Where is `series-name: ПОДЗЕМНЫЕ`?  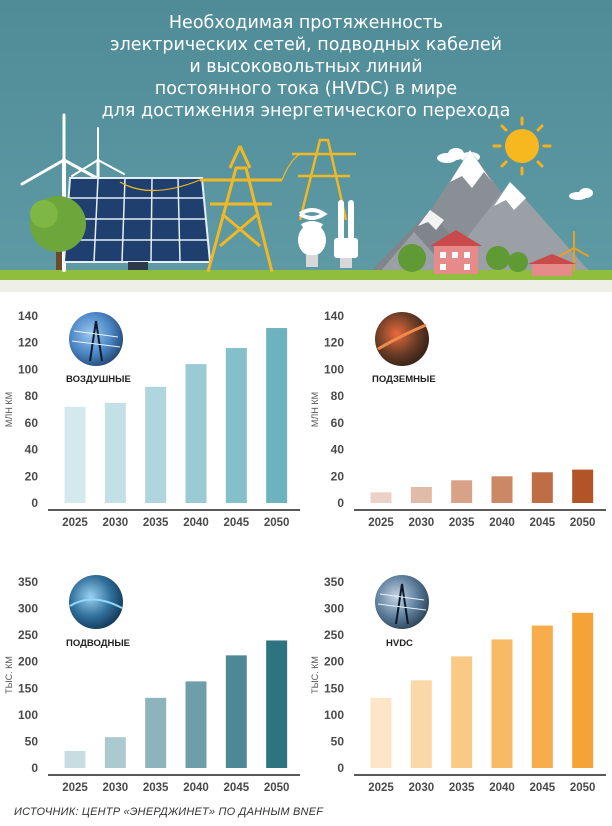
series-name: ПОДЗЕМНЫЕ is located at coordinates (404, 379).